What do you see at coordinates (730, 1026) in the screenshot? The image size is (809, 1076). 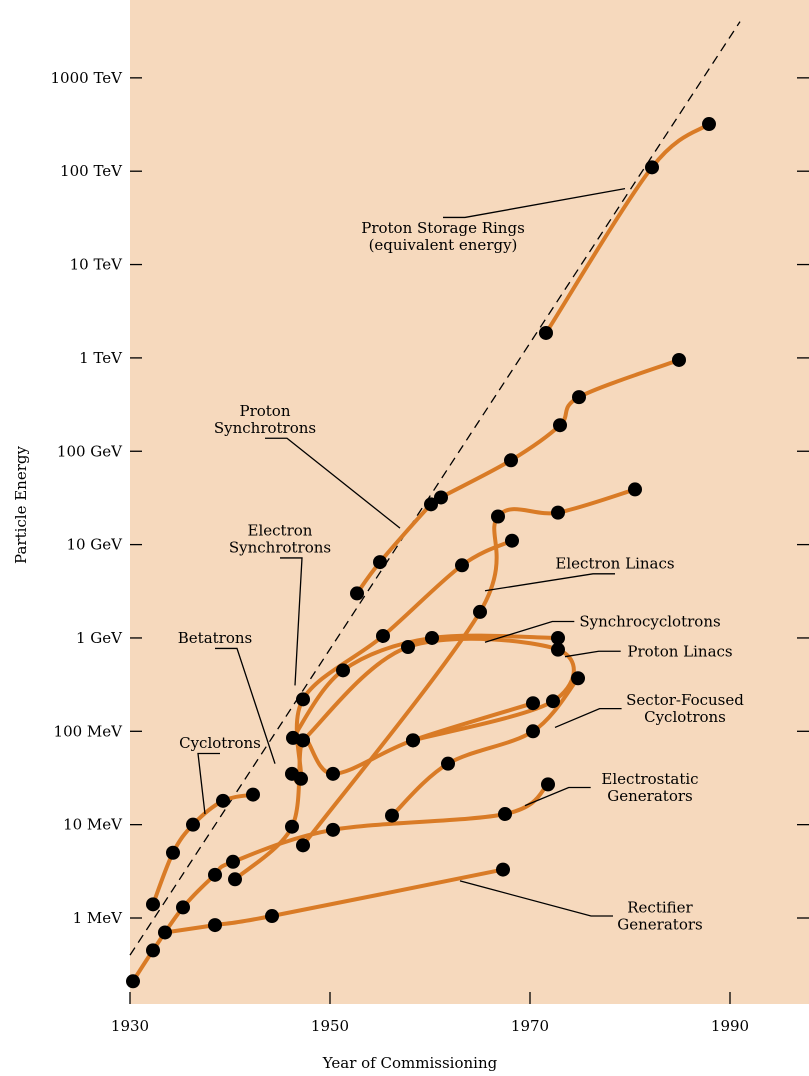 I see `x-tick-label: 1990` at bounding box center [730, 1026].